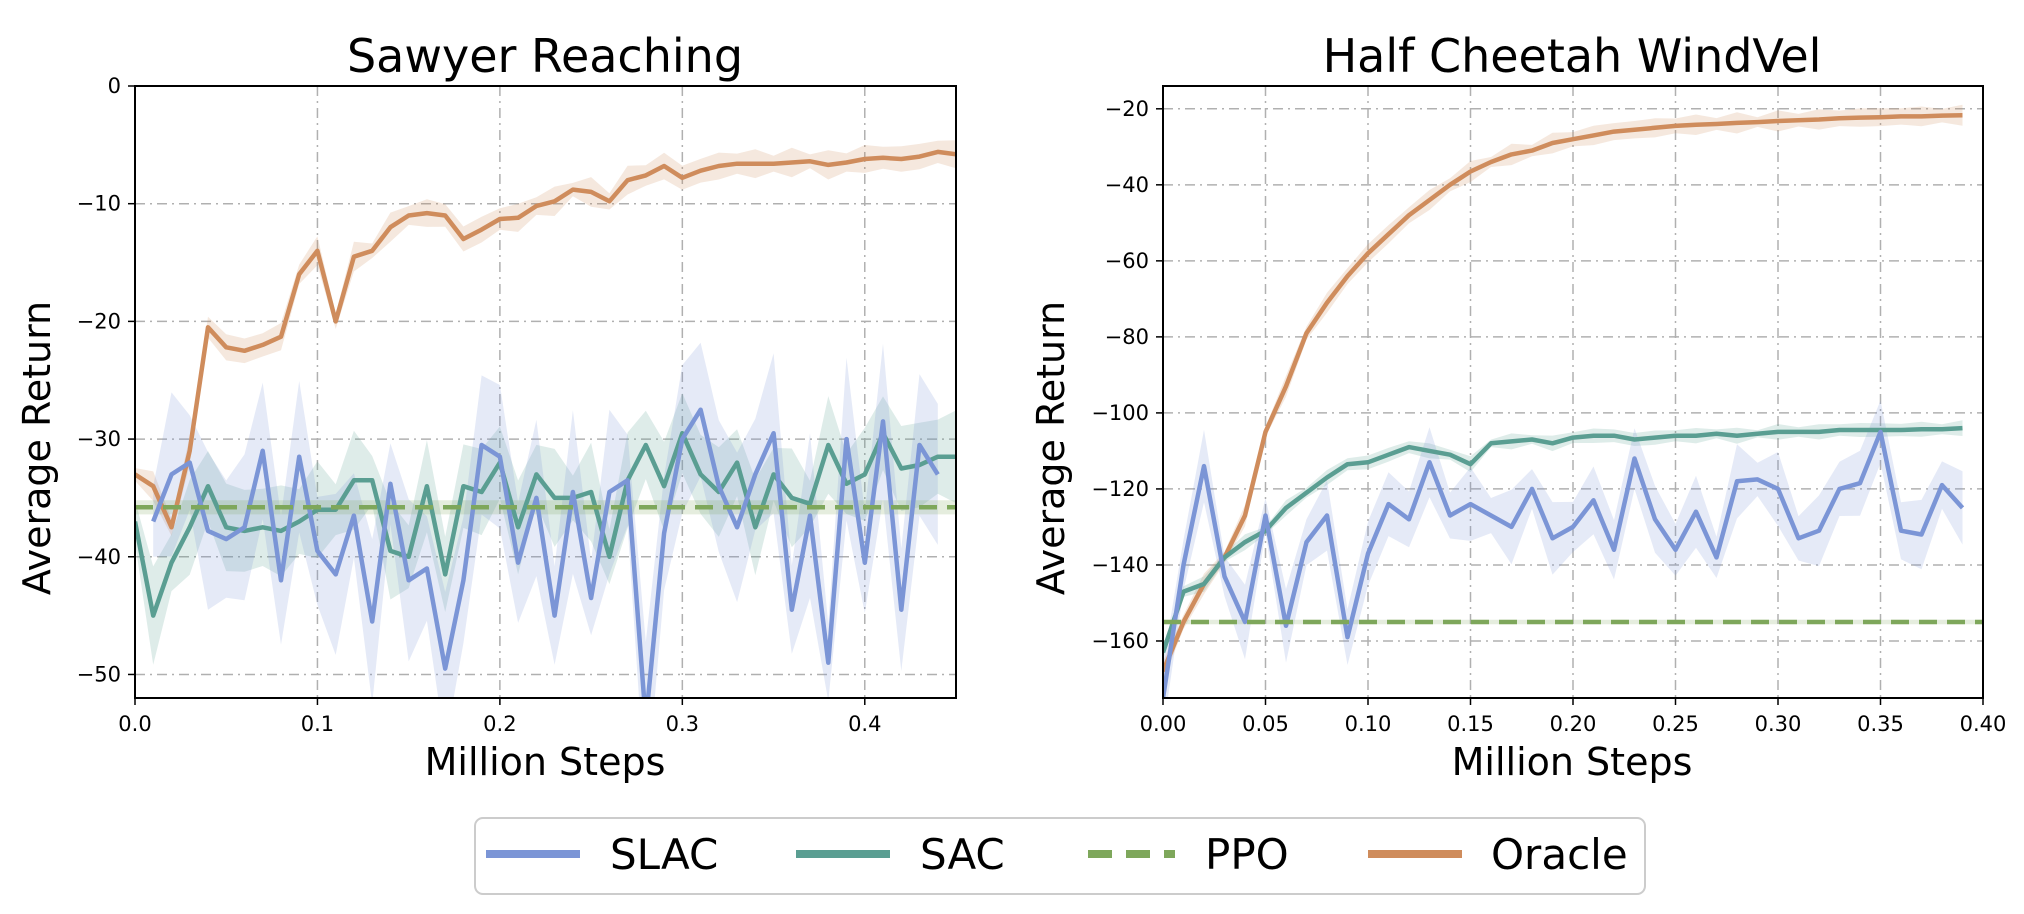 The width and height of the screenshot is (2024, 914). I want to click on legend-box, so click(1060, 856).